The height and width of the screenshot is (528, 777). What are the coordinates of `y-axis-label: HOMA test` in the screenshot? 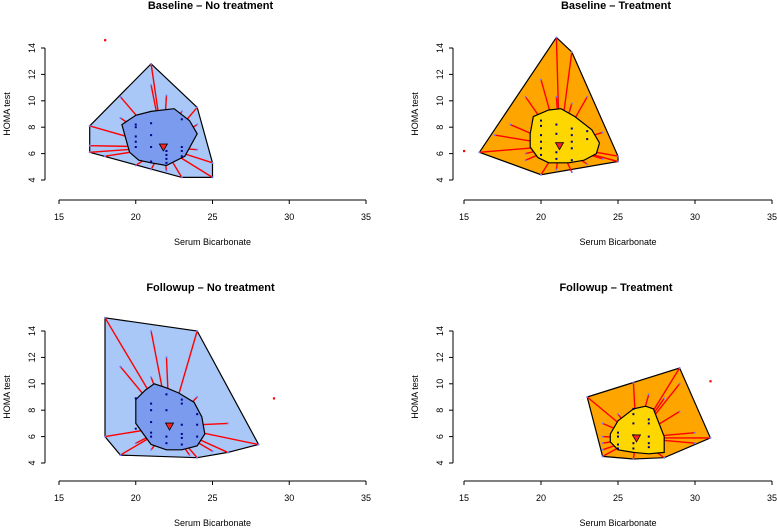 It's located at (415, 397).